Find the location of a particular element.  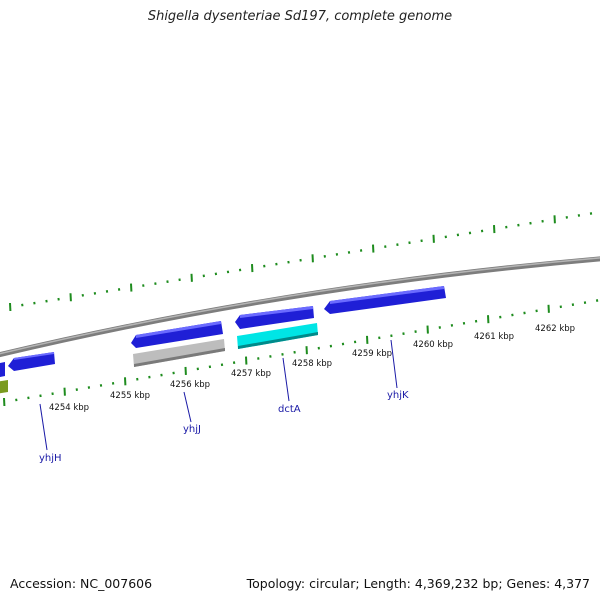

gene-partial-green is located at coordinates (4, 387).